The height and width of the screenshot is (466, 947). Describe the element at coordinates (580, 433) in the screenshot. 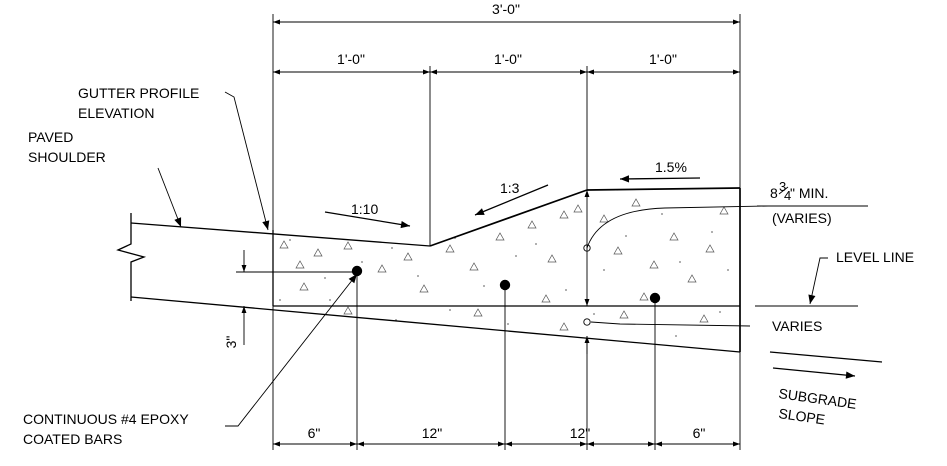

I see `dim-bottom-3: 12"` at that location.